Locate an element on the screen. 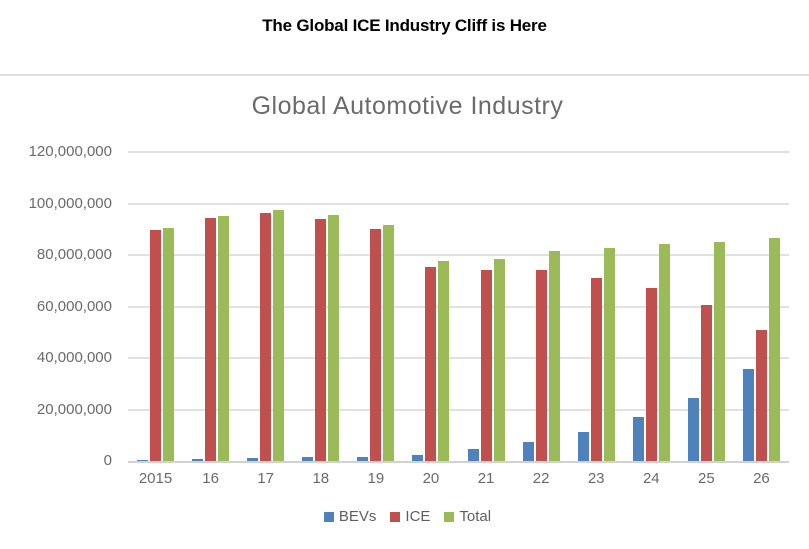  y-tick-label: 60,000,000 is located at coordinates (74, 306).